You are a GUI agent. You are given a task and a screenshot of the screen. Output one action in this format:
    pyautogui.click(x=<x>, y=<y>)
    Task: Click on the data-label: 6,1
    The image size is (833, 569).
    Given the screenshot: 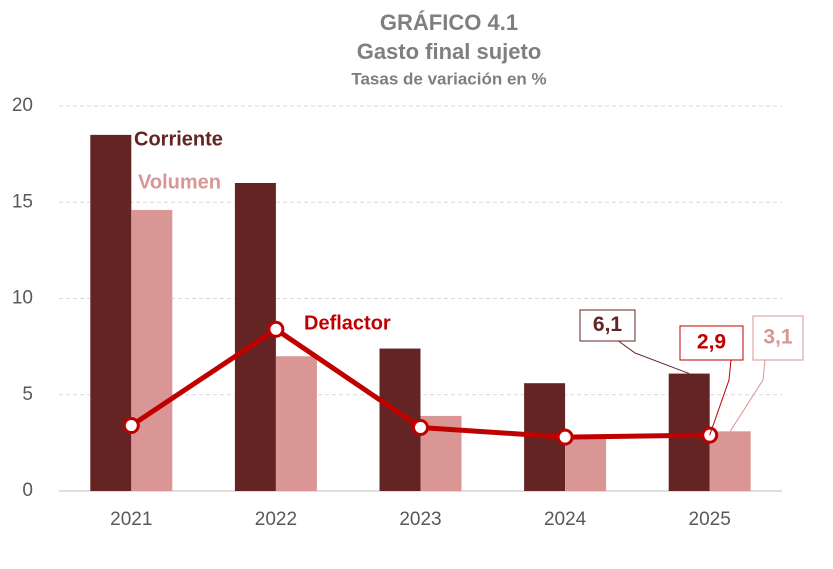 What is the action you would take?
    pyautogui.click(x=608, y=324)
    